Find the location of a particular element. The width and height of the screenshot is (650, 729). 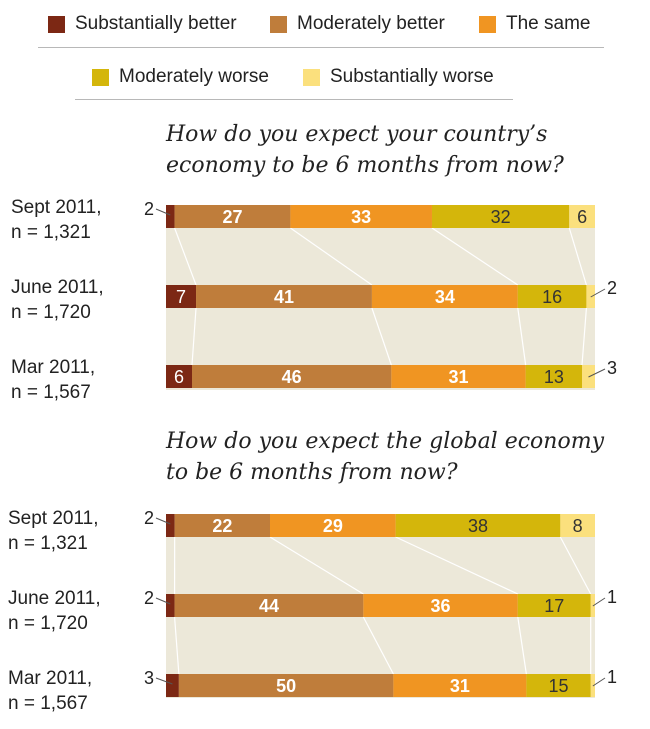

data-label: 46 is located at coordinates (292, 377).